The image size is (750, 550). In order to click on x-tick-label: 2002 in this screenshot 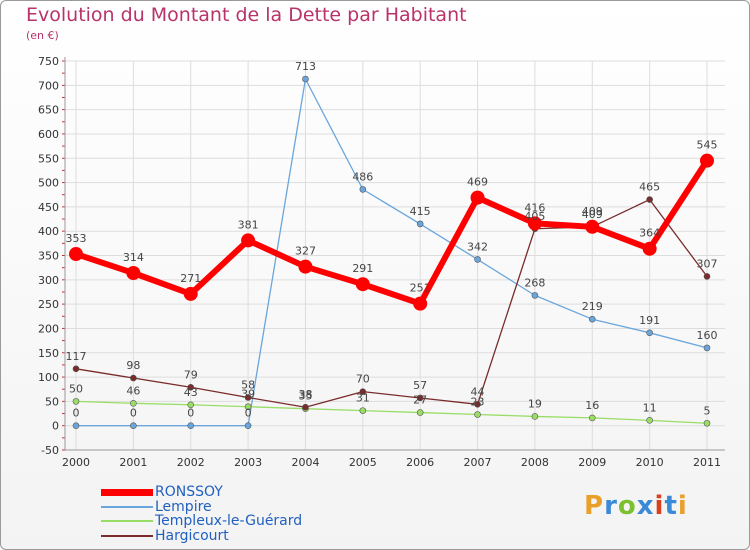, I will do `click(191, 462)`.